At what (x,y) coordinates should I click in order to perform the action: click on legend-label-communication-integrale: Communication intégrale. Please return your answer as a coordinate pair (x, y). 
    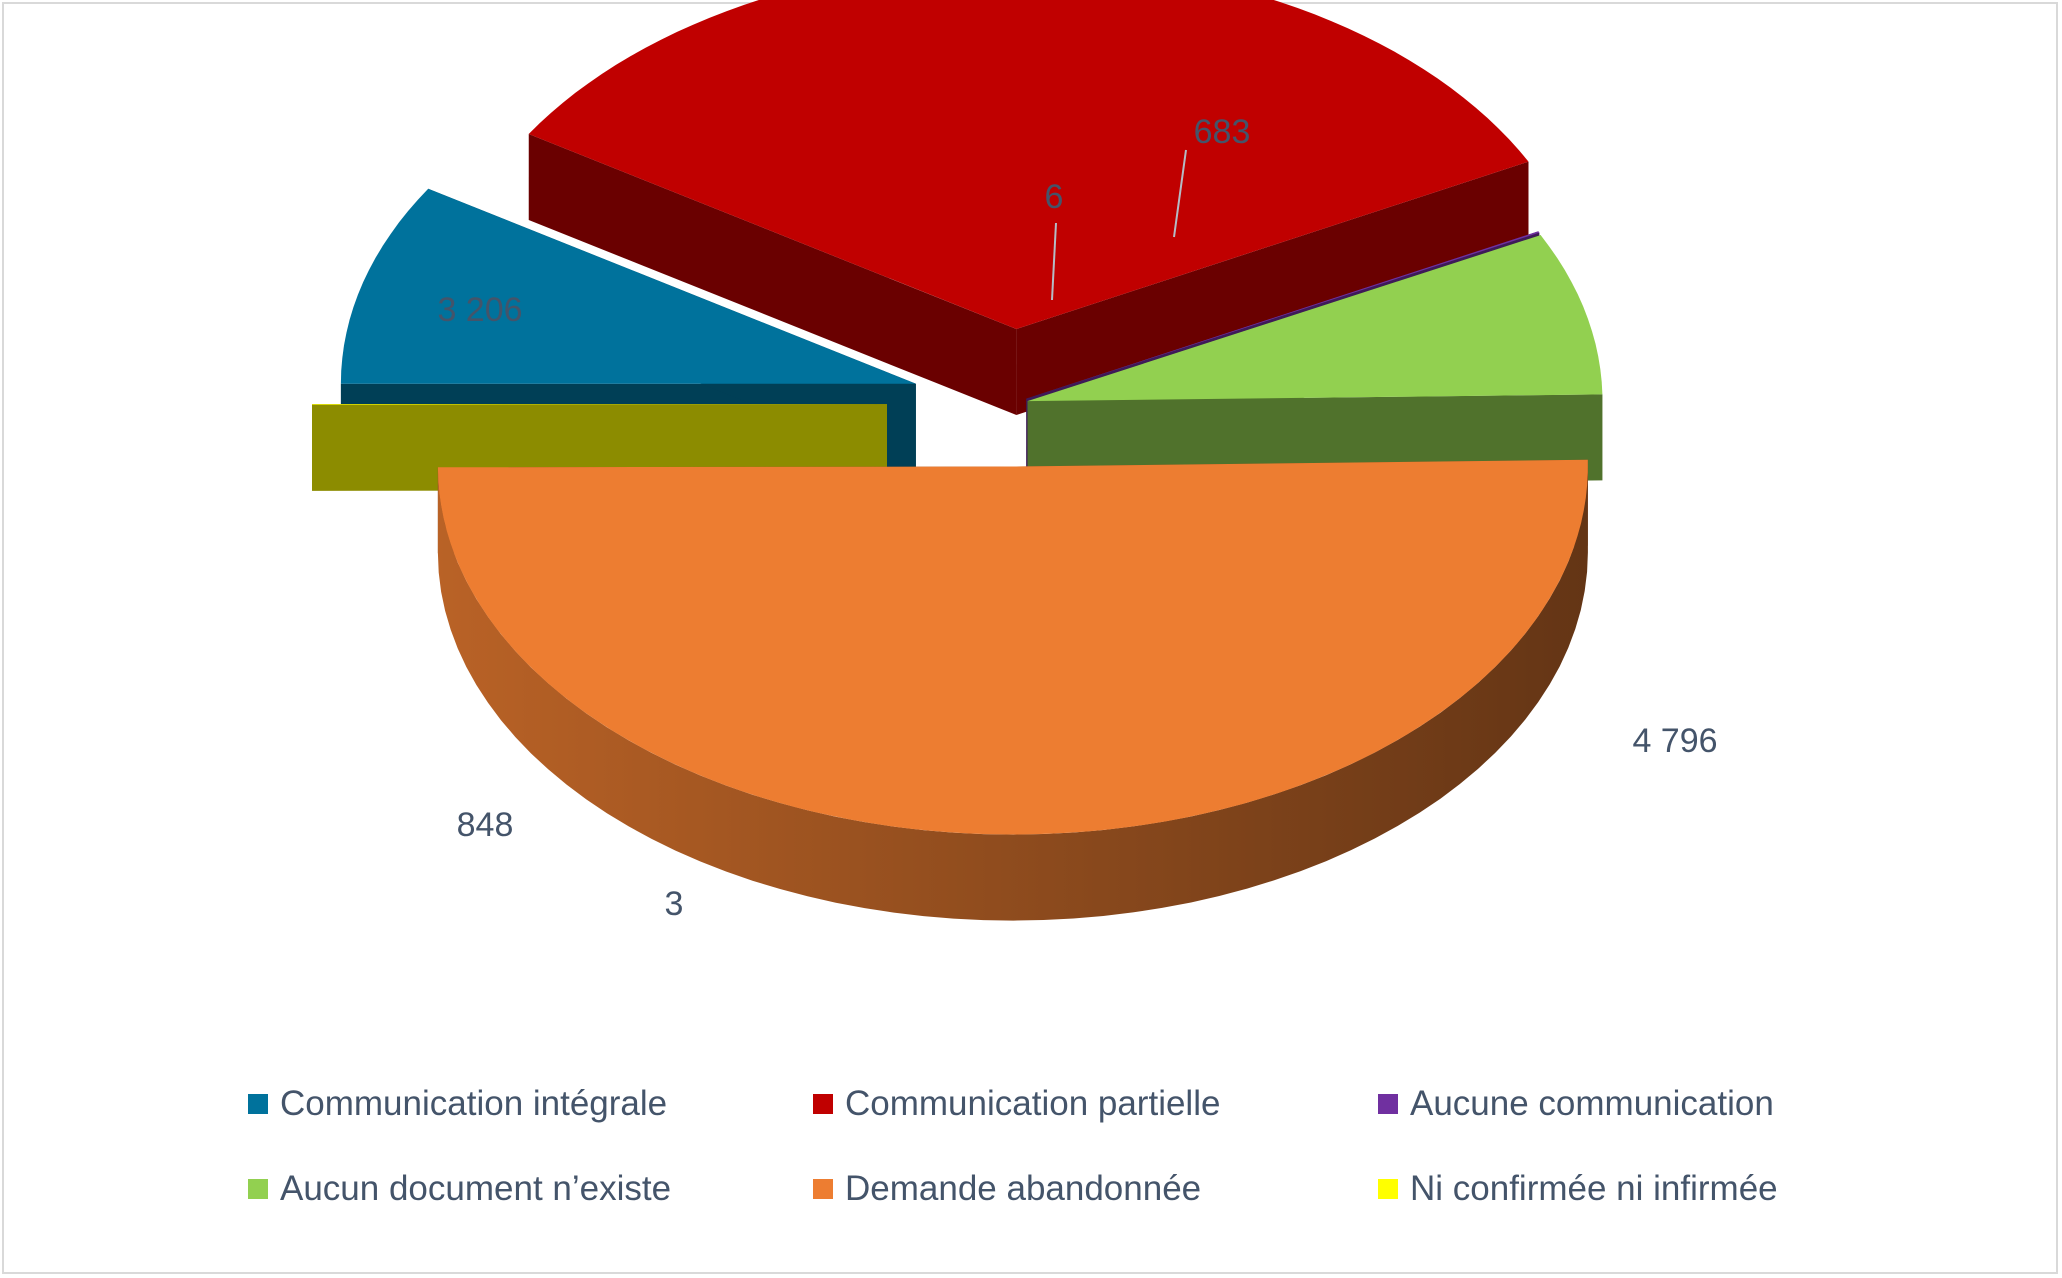
    Looking at the image, I should click on (474, 1103).